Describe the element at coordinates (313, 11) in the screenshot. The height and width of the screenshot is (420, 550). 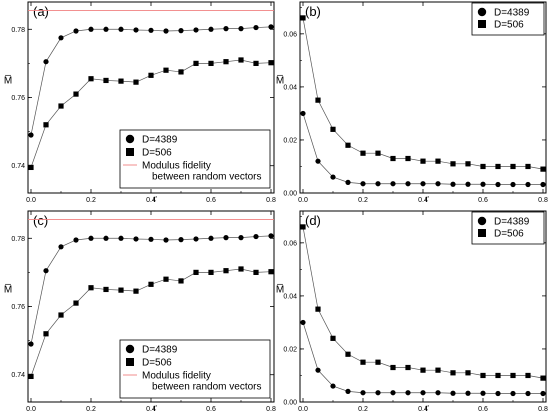
I see `panel-label: (b)` at that location.